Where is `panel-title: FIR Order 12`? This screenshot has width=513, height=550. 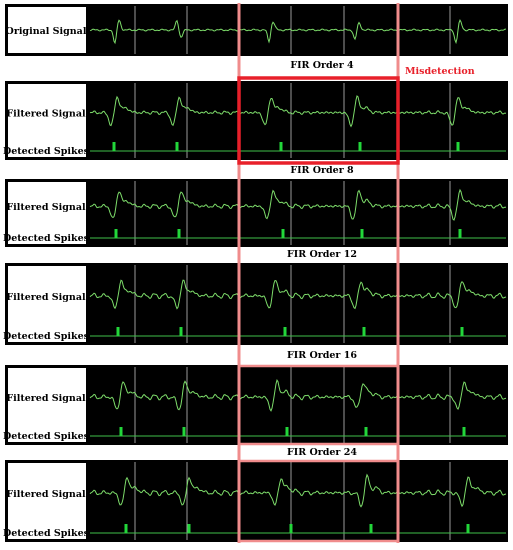 panel-title: FIR Order 12 is located at coordinates (322, 254).